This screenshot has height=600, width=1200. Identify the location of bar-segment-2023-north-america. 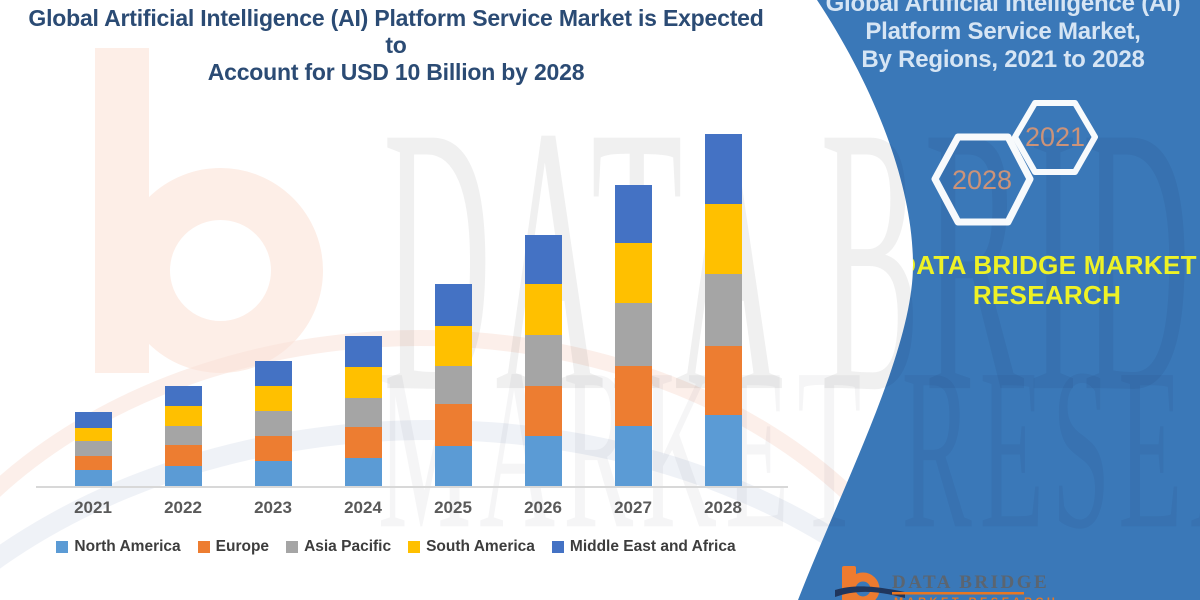
(273, 473).